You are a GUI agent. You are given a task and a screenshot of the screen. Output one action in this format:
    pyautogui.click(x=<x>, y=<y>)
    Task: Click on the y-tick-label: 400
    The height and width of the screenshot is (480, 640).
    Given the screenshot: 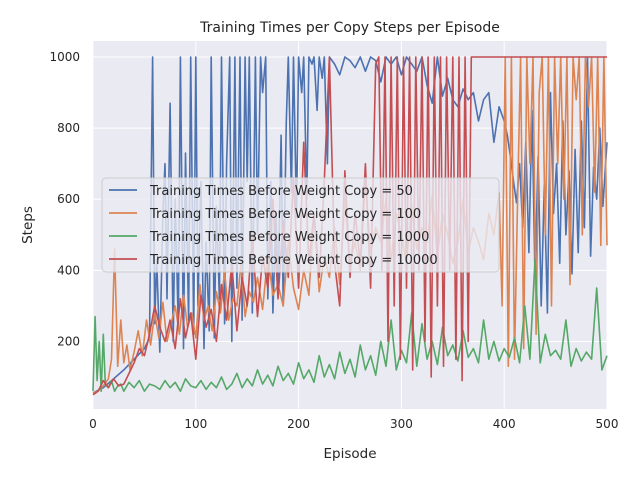 What is the action you would take?
    pyautogui.click(x=68, y=270)
    